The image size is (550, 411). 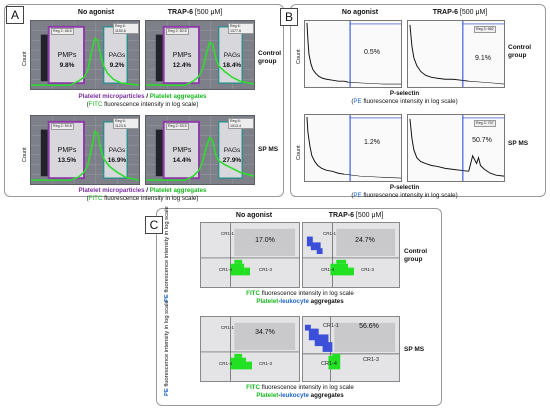 I want to click on panel-a-plot2-reg1: Reg 2: 50.5, so click(x=177, y=31).